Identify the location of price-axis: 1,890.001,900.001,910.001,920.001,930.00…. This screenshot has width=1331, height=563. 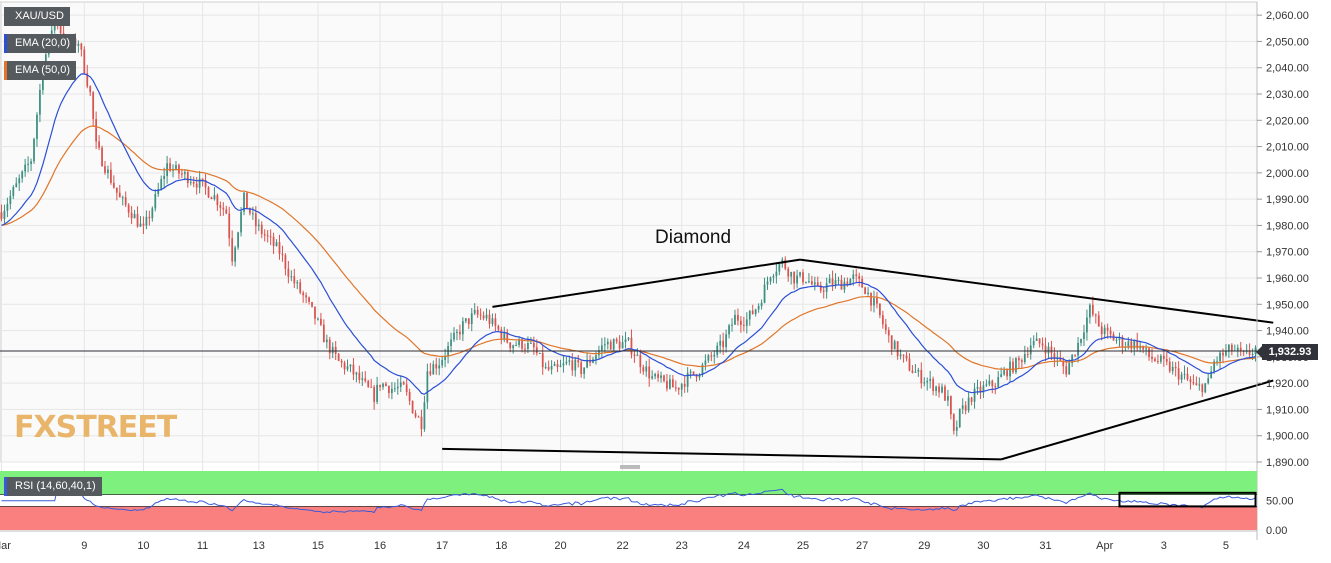
(1282, 271).